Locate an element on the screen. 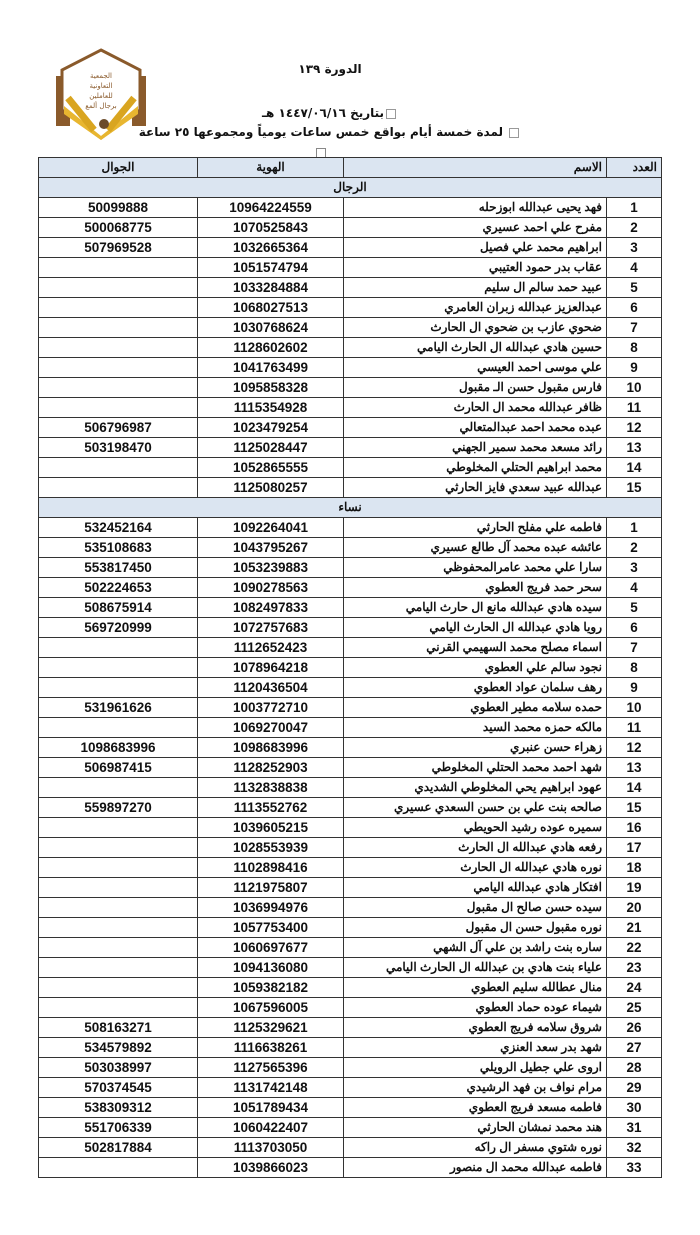  checkbox-glyph-icon is located at coordinates (514, 132).